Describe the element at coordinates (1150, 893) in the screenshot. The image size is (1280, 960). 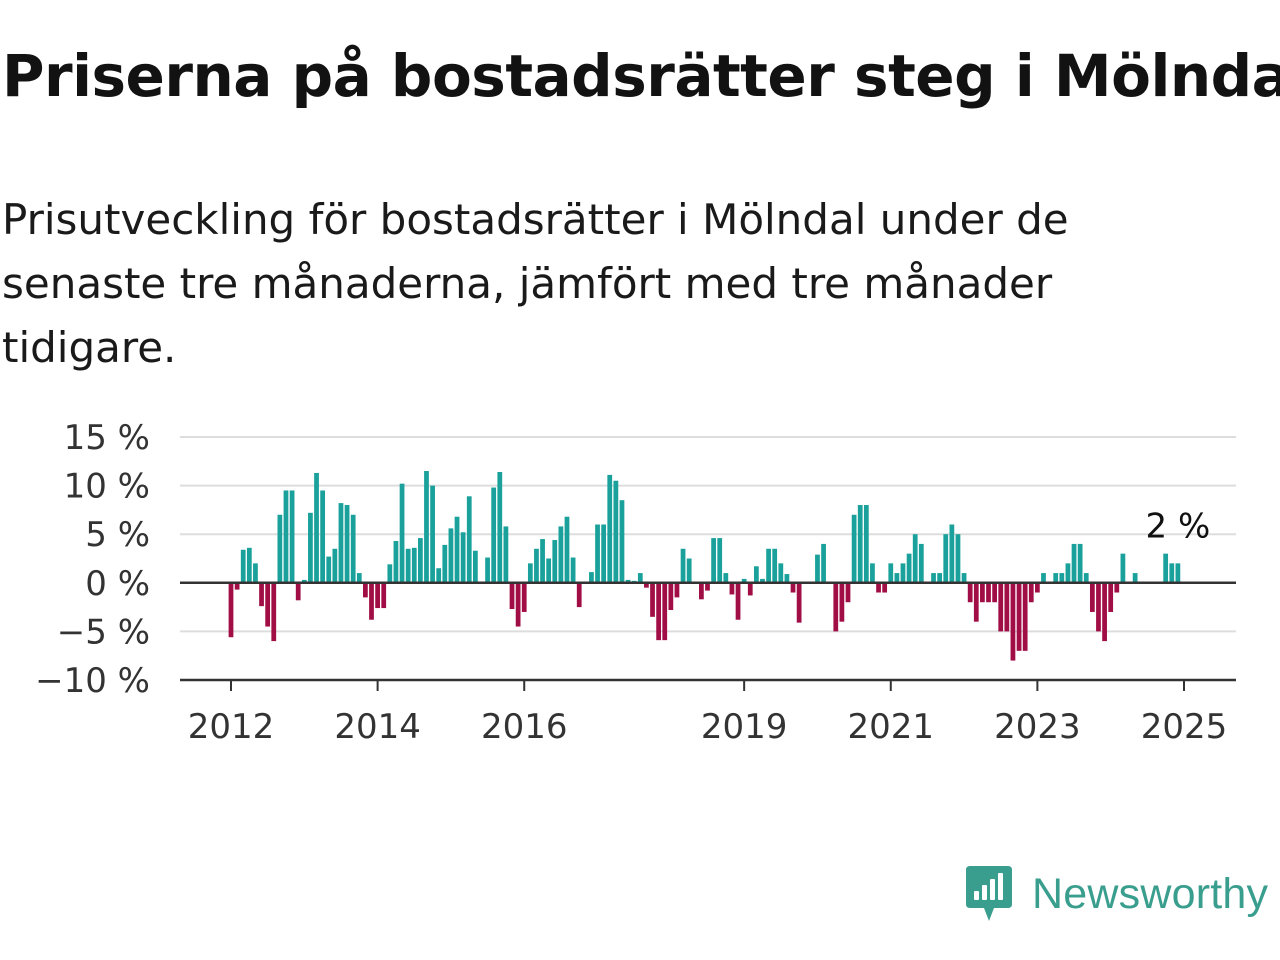
I see `brand-name: Newsworthy` at that location.